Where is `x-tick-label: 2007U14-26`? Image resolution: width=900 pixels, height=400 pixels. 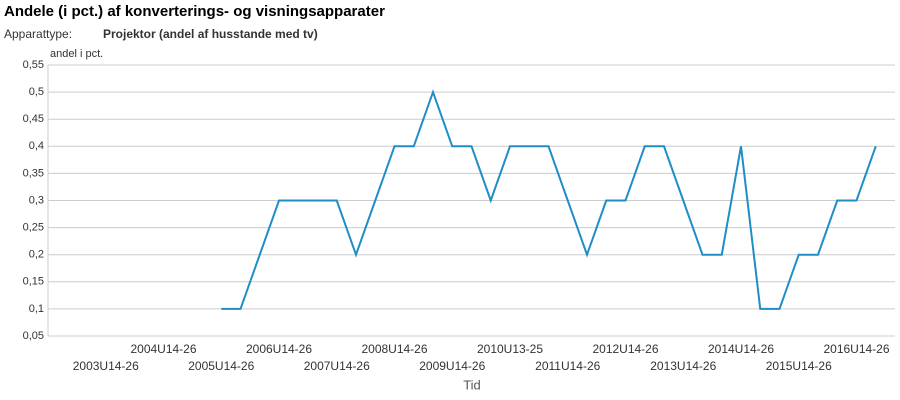
x-tick-label: 2007U14-26 is located at coordinates (337, 366).